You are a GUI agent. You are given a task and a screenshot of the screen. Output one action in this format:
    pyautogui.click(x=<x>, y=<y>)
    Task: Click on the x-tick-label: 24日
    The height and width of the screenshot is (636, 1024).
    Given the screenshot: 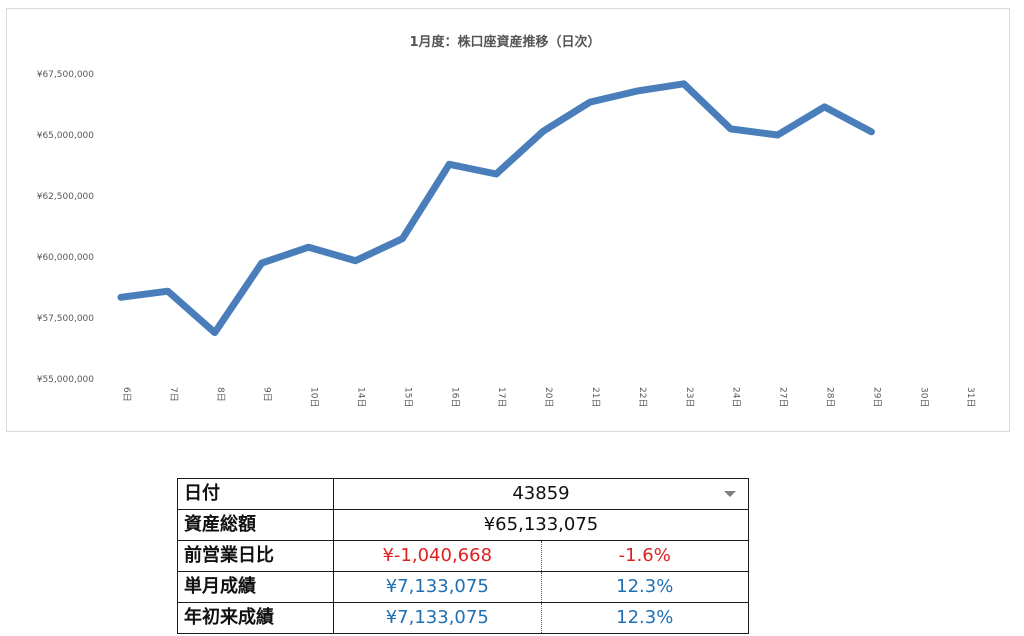 What is the action you would take?
    pyautogui.click(x=736, y=397)
    